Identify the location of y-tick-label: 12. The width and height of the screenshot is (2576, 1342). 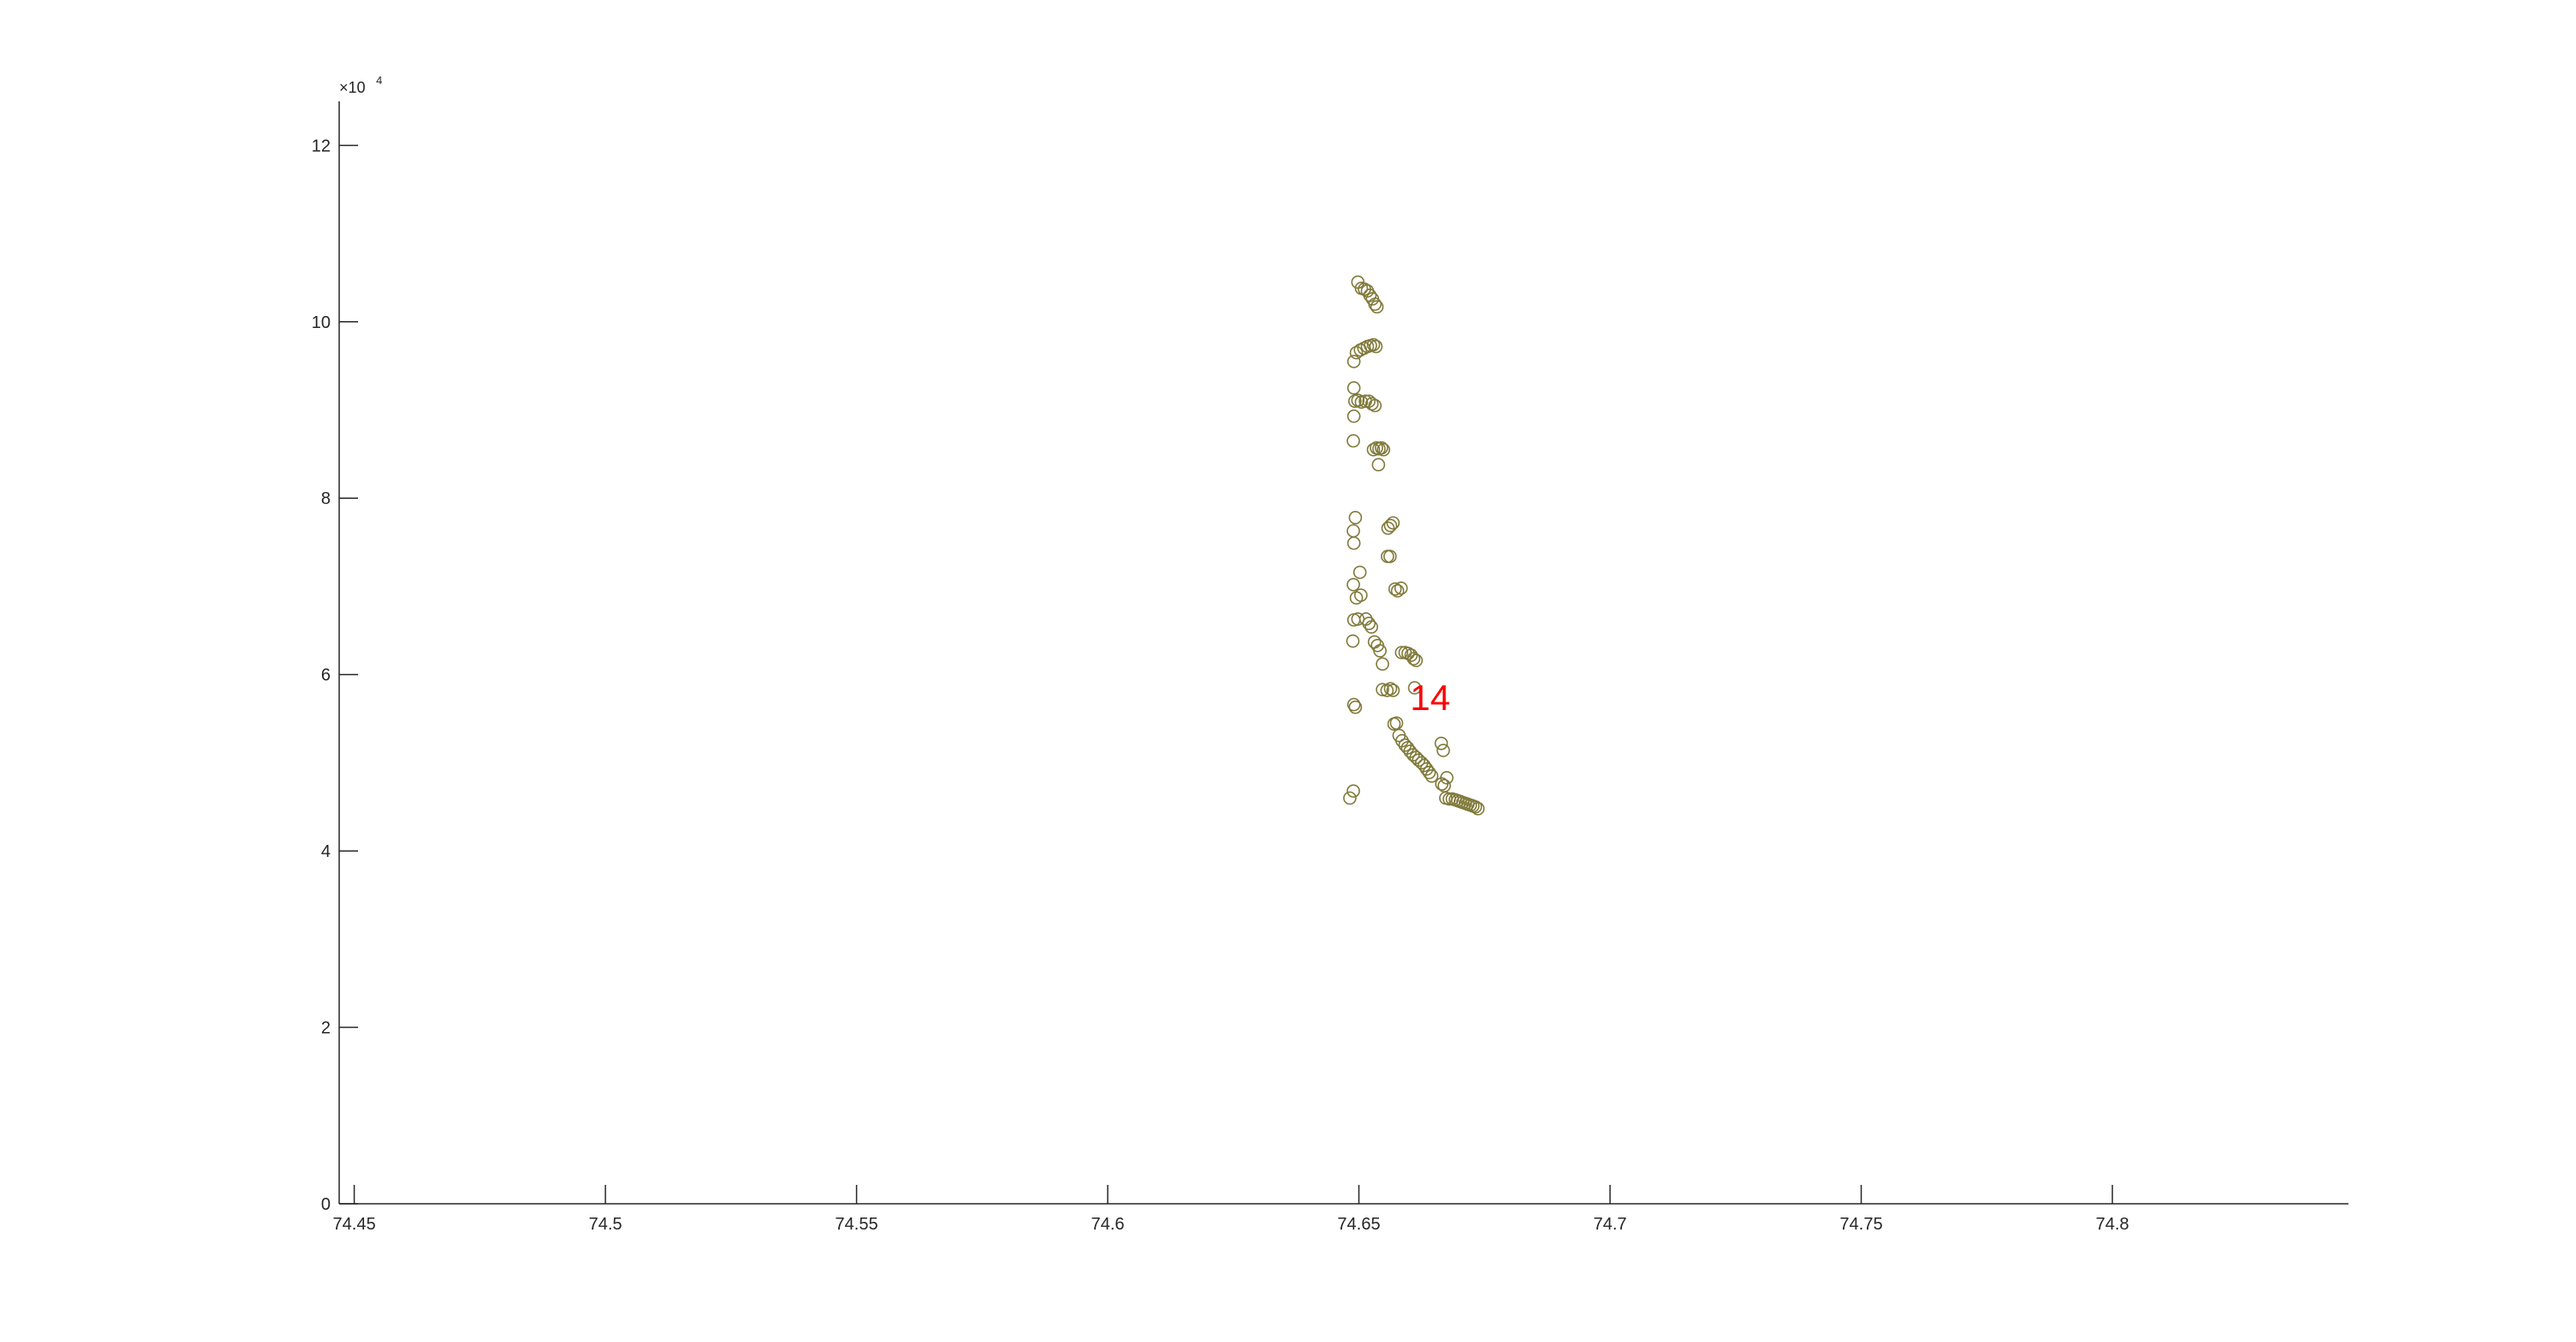
(322, 146).